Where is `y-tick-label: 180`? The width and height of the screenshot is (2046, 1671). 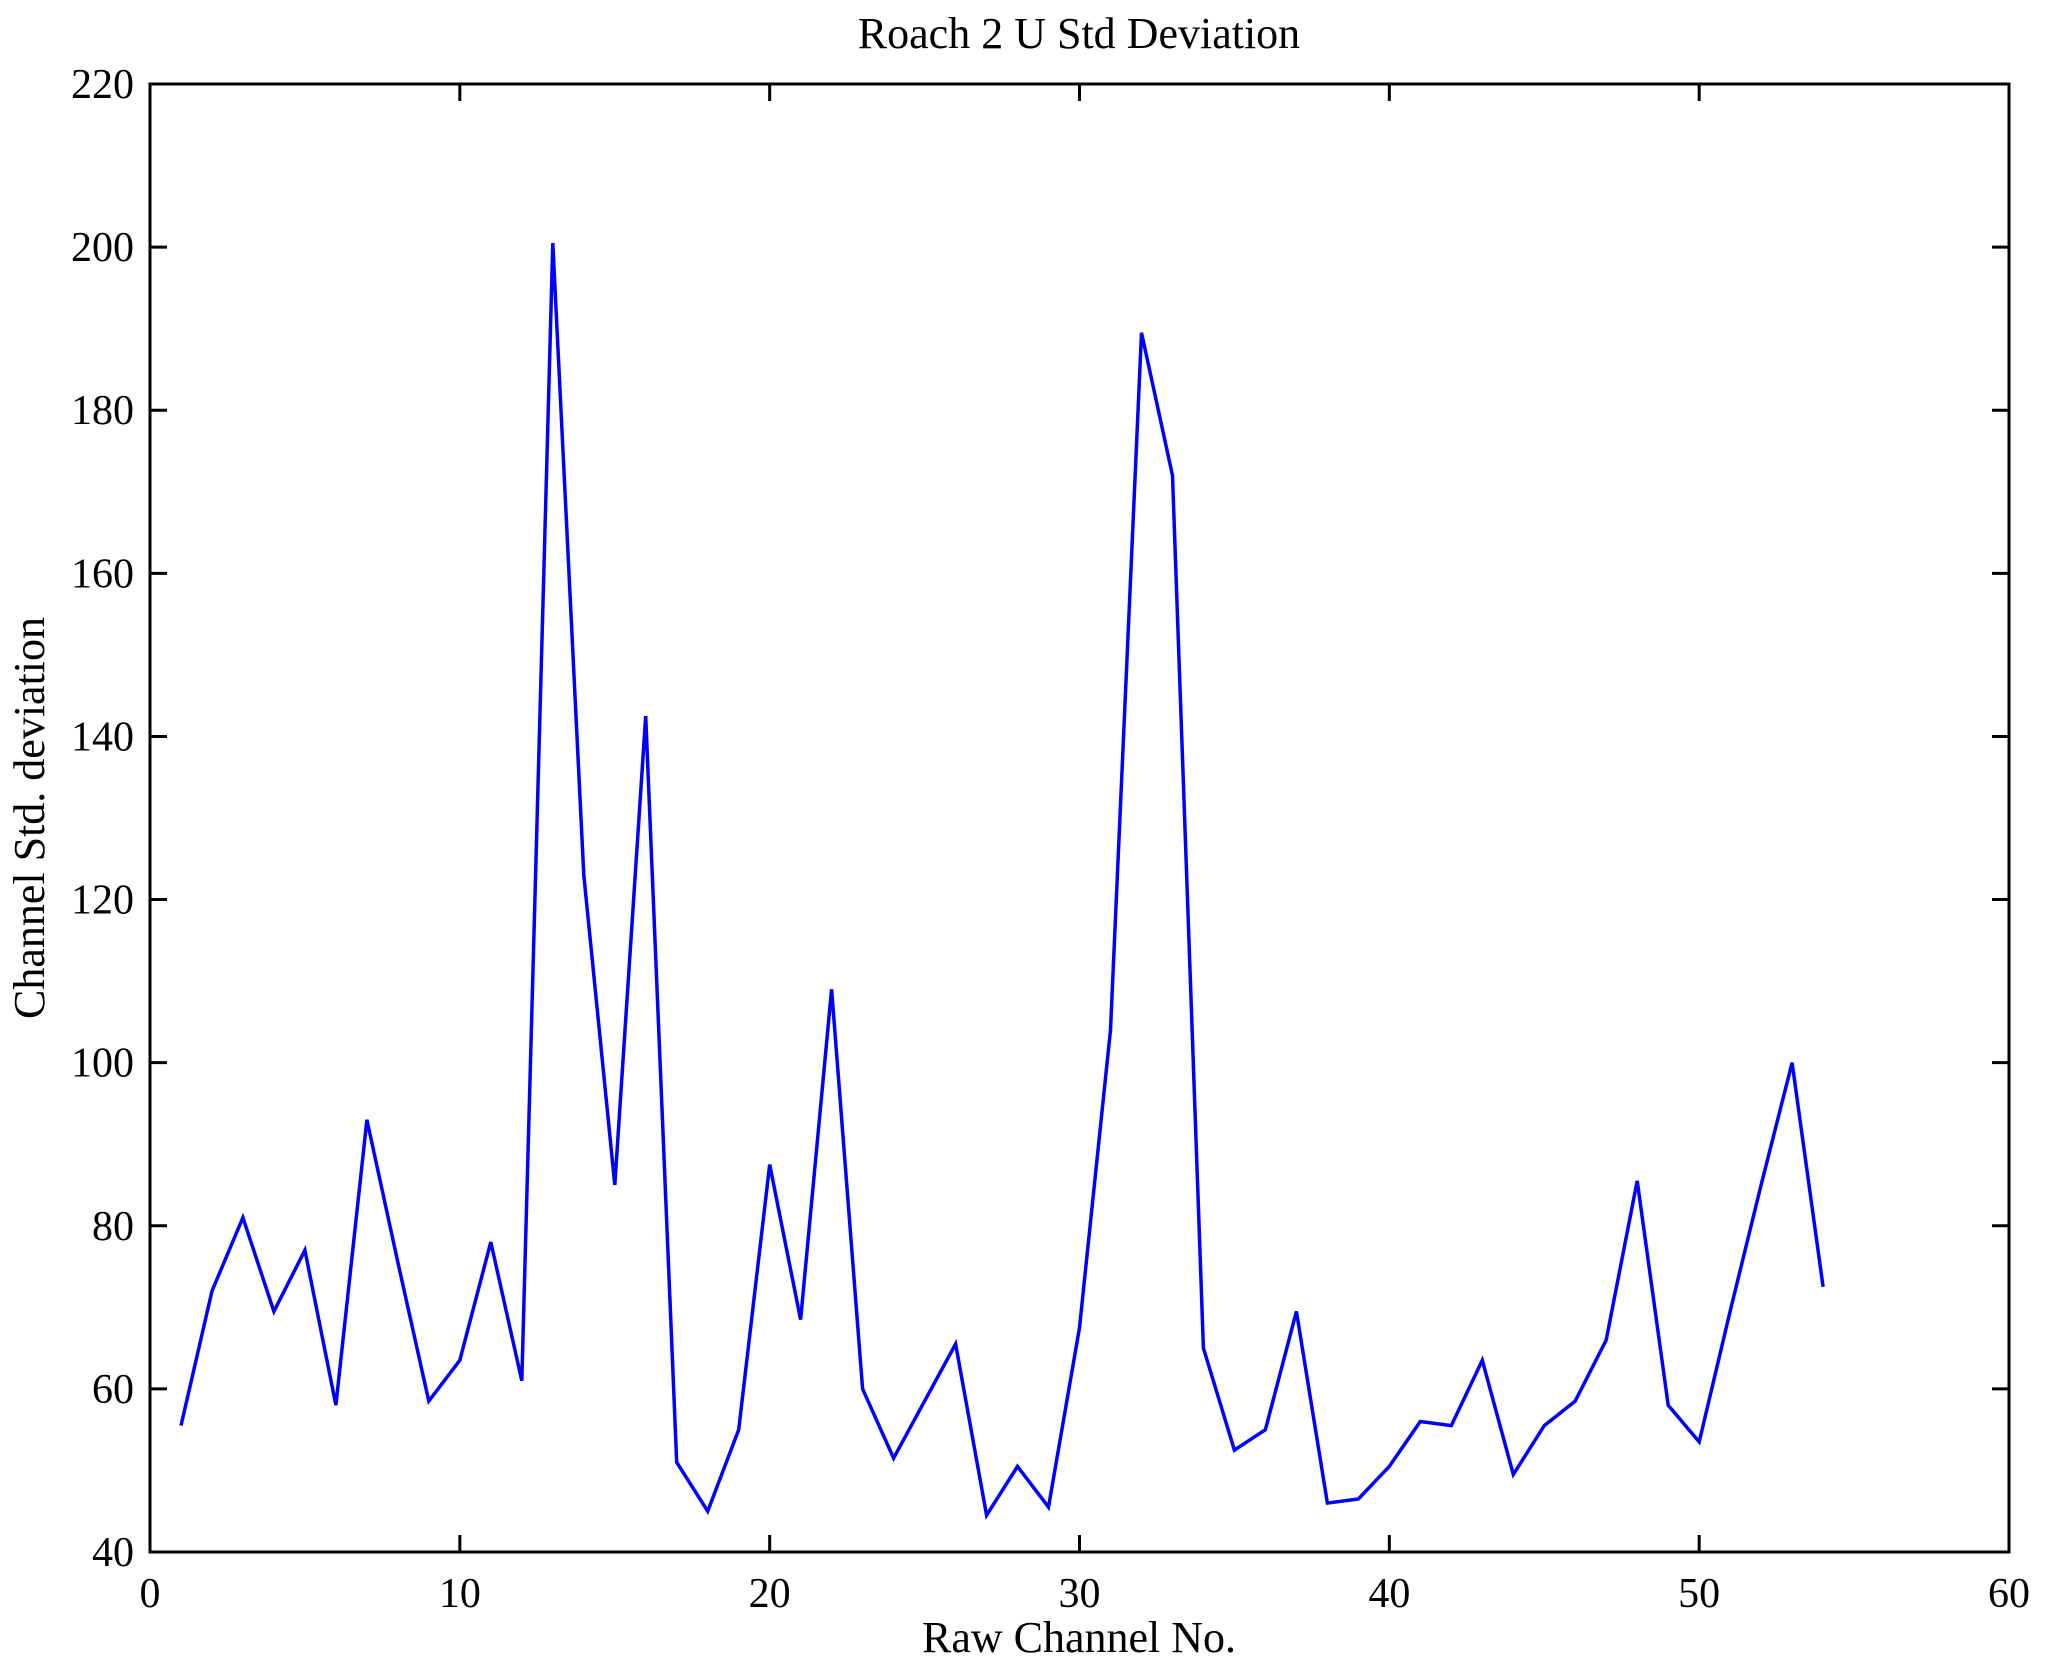 y-tick-label: 180 is located at coordinates (102, 411).